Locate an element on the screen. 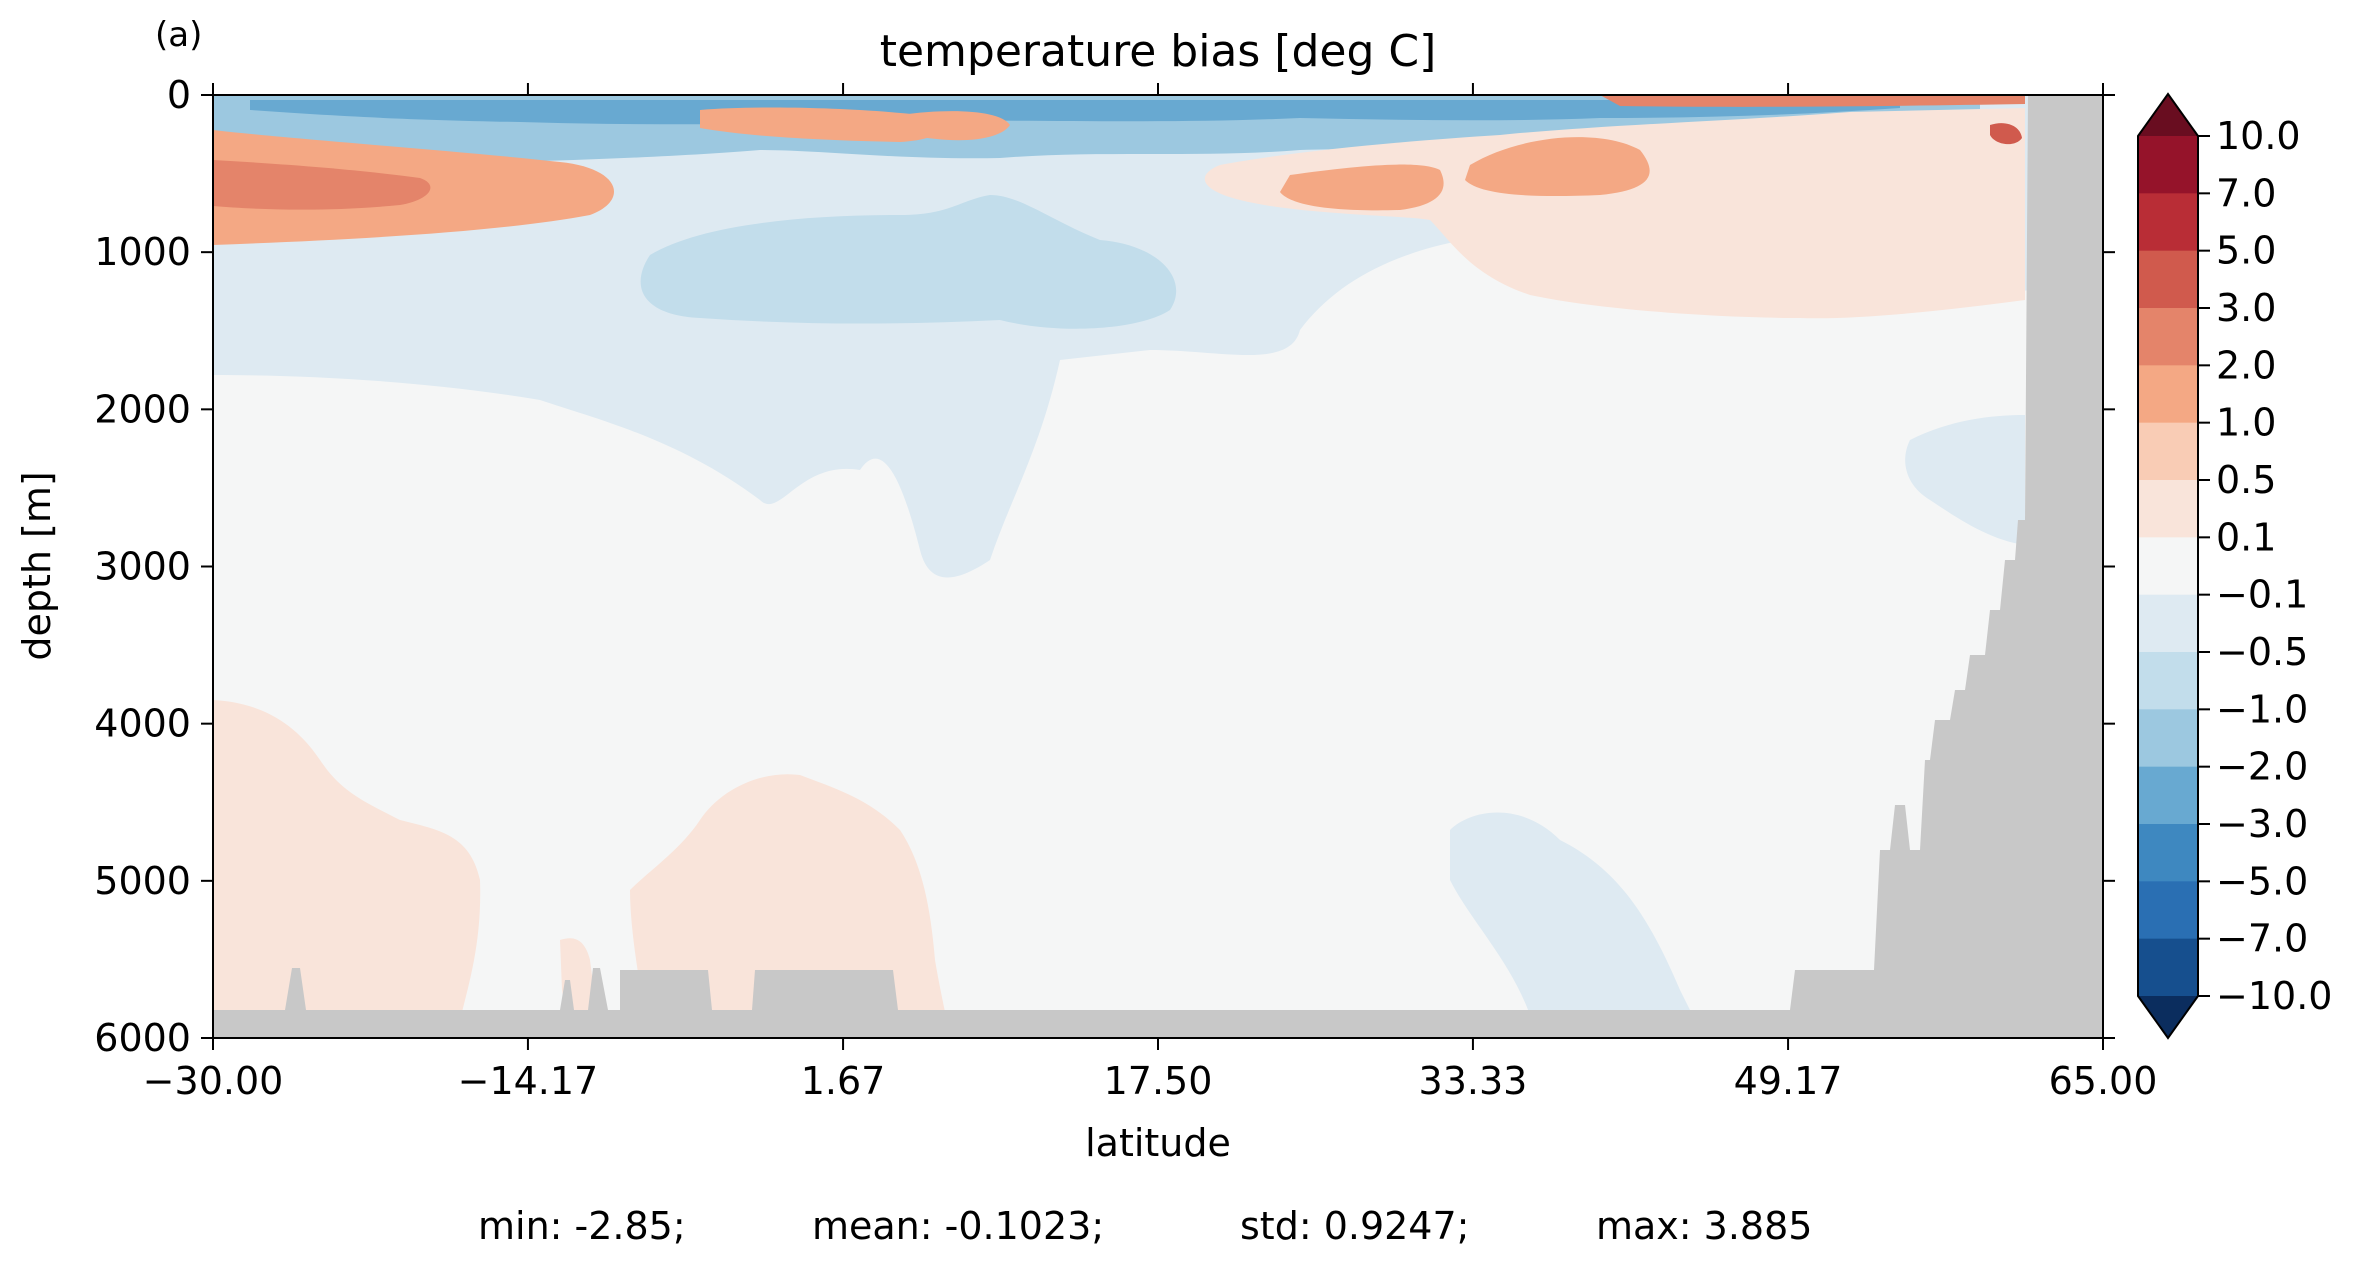 This screenshot has height=1263, width=2362. y-tick-label: 2000 is located at coordinates (142, 409).